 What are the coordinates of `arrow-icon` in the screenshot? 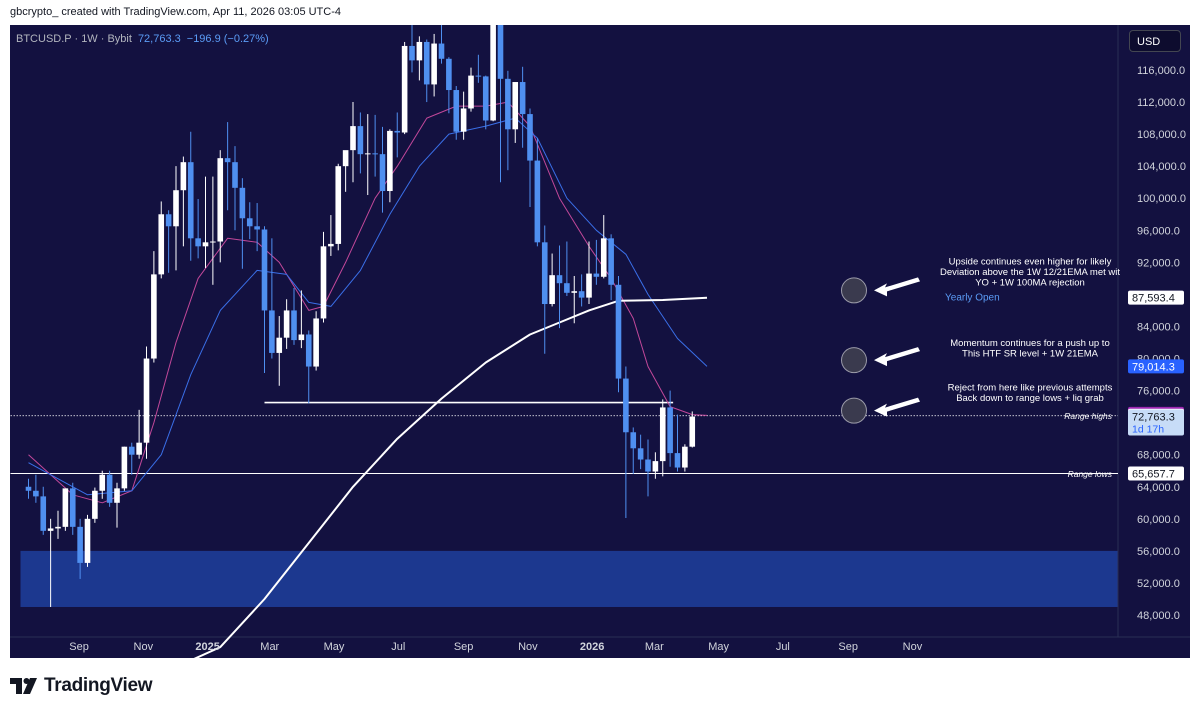 It's located at (897, 287).